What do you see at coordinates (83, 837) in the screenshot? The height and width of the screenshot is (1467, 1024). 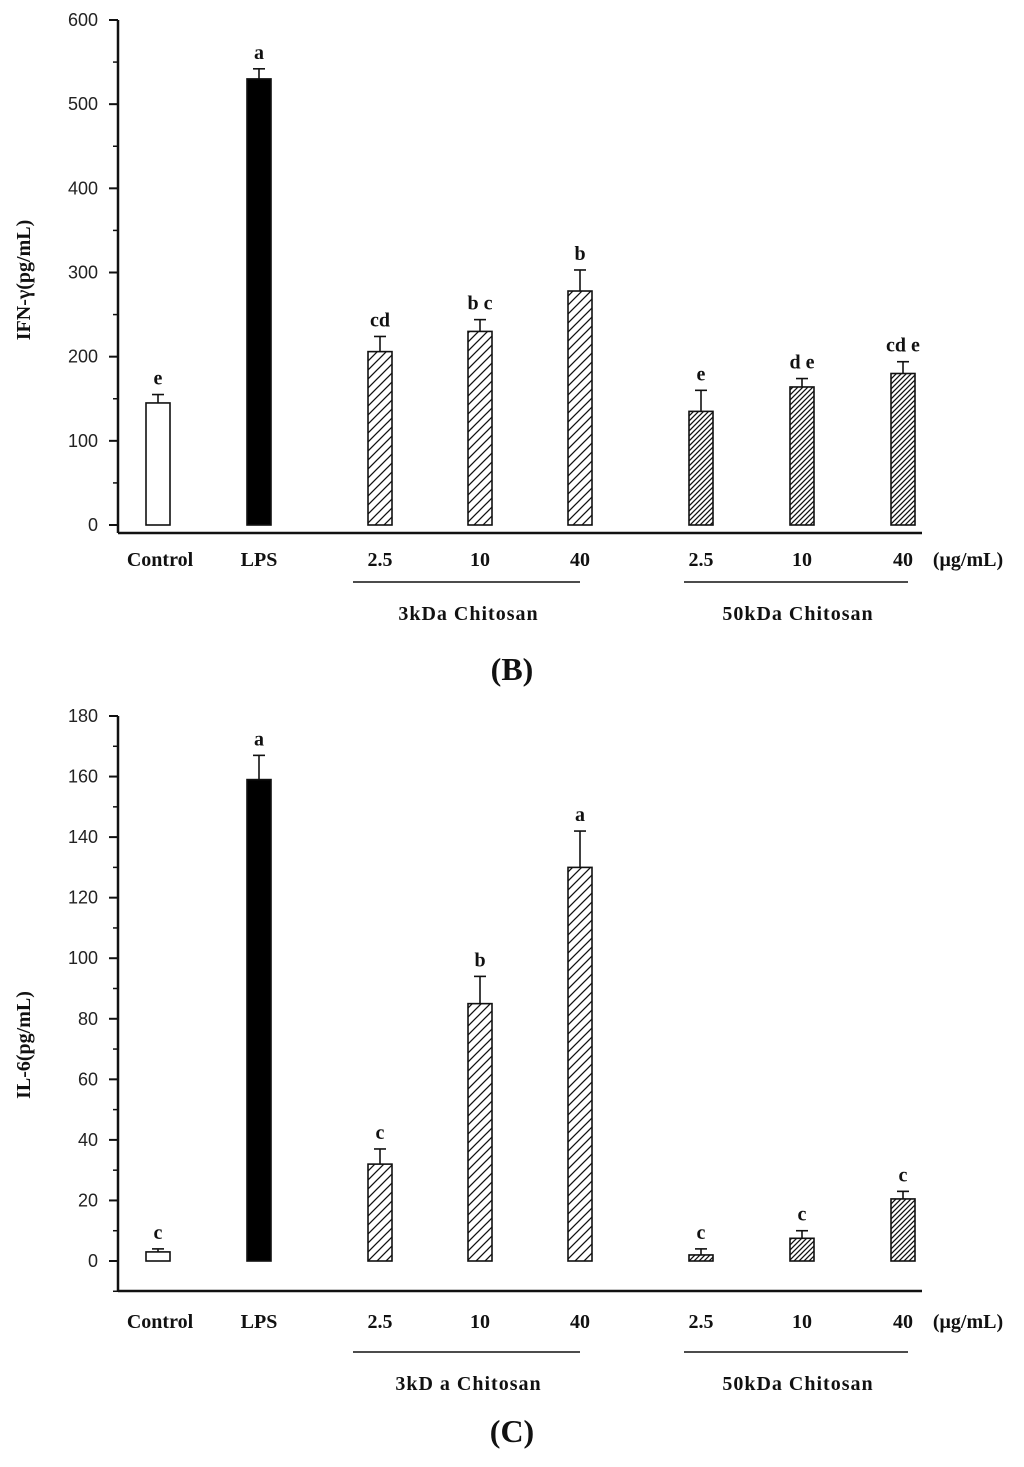 I see `y-tick-label: 140` at bounding box center [83, 837].